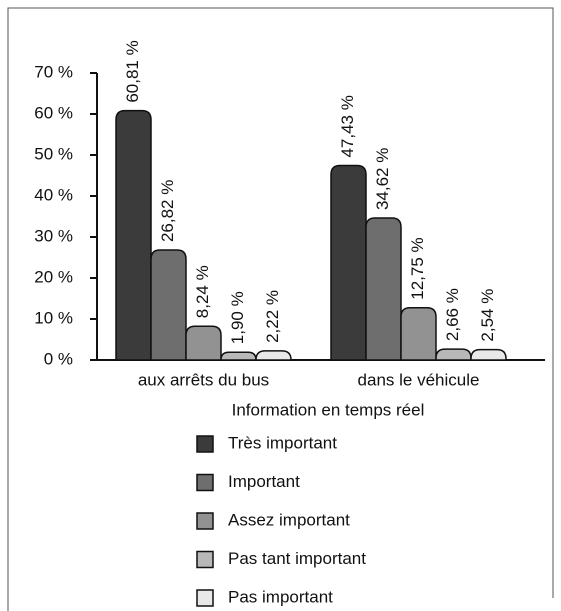 Image resolution: width=561 pixels, height=611 pixels. I want to click on x-tick-label: aux arrêts du bus, so click(203, 379).